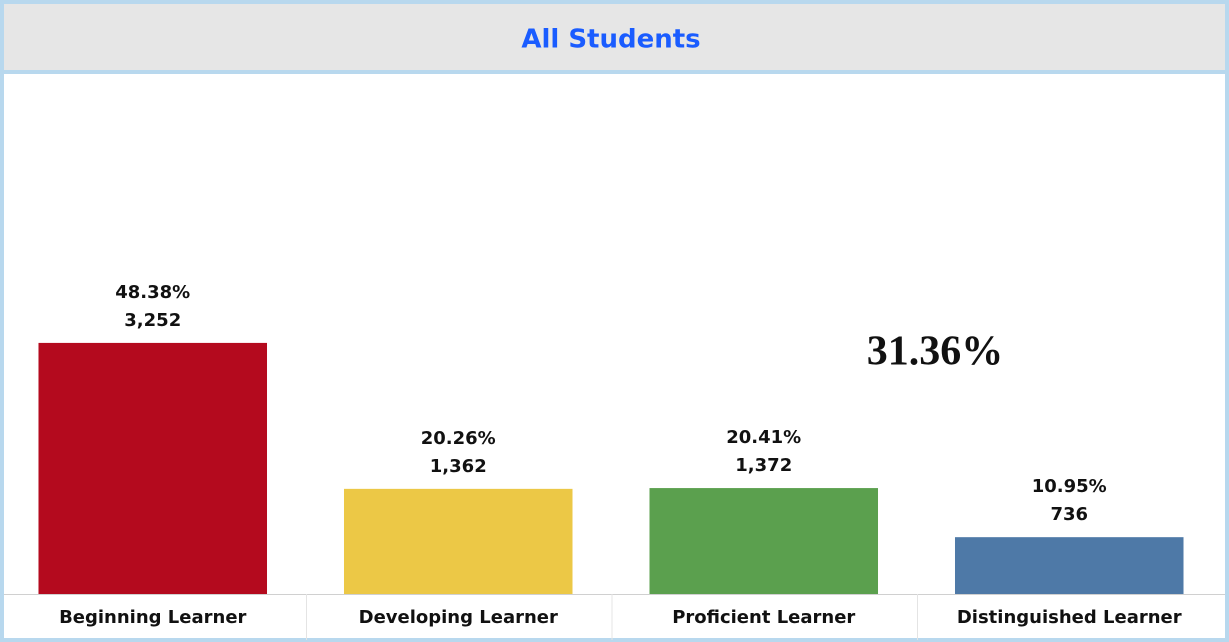 This screenshot has width=1229, height=642. Describe the element at coordinates (610, 40) in the screenshot. I see `chart-title: All Students` at that location.